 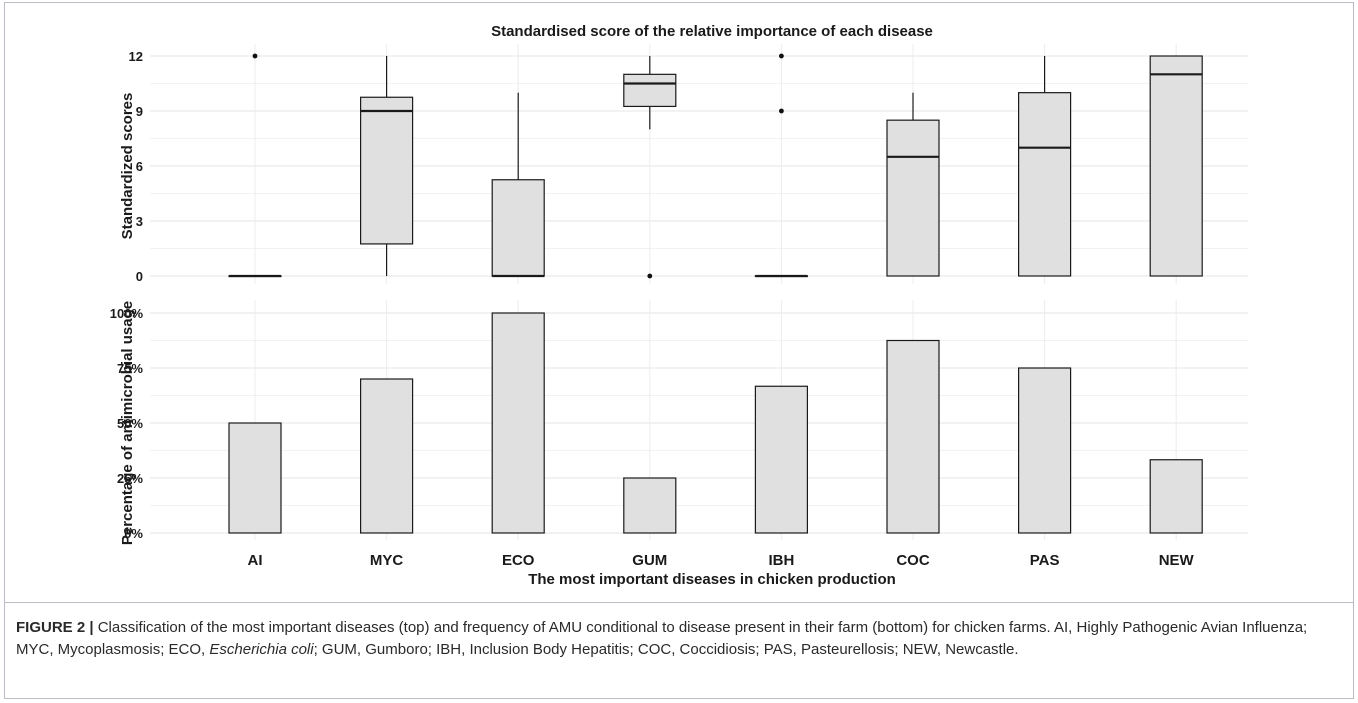 I want to click on top-y-tick-label: 0, so click(x=139, y=276).